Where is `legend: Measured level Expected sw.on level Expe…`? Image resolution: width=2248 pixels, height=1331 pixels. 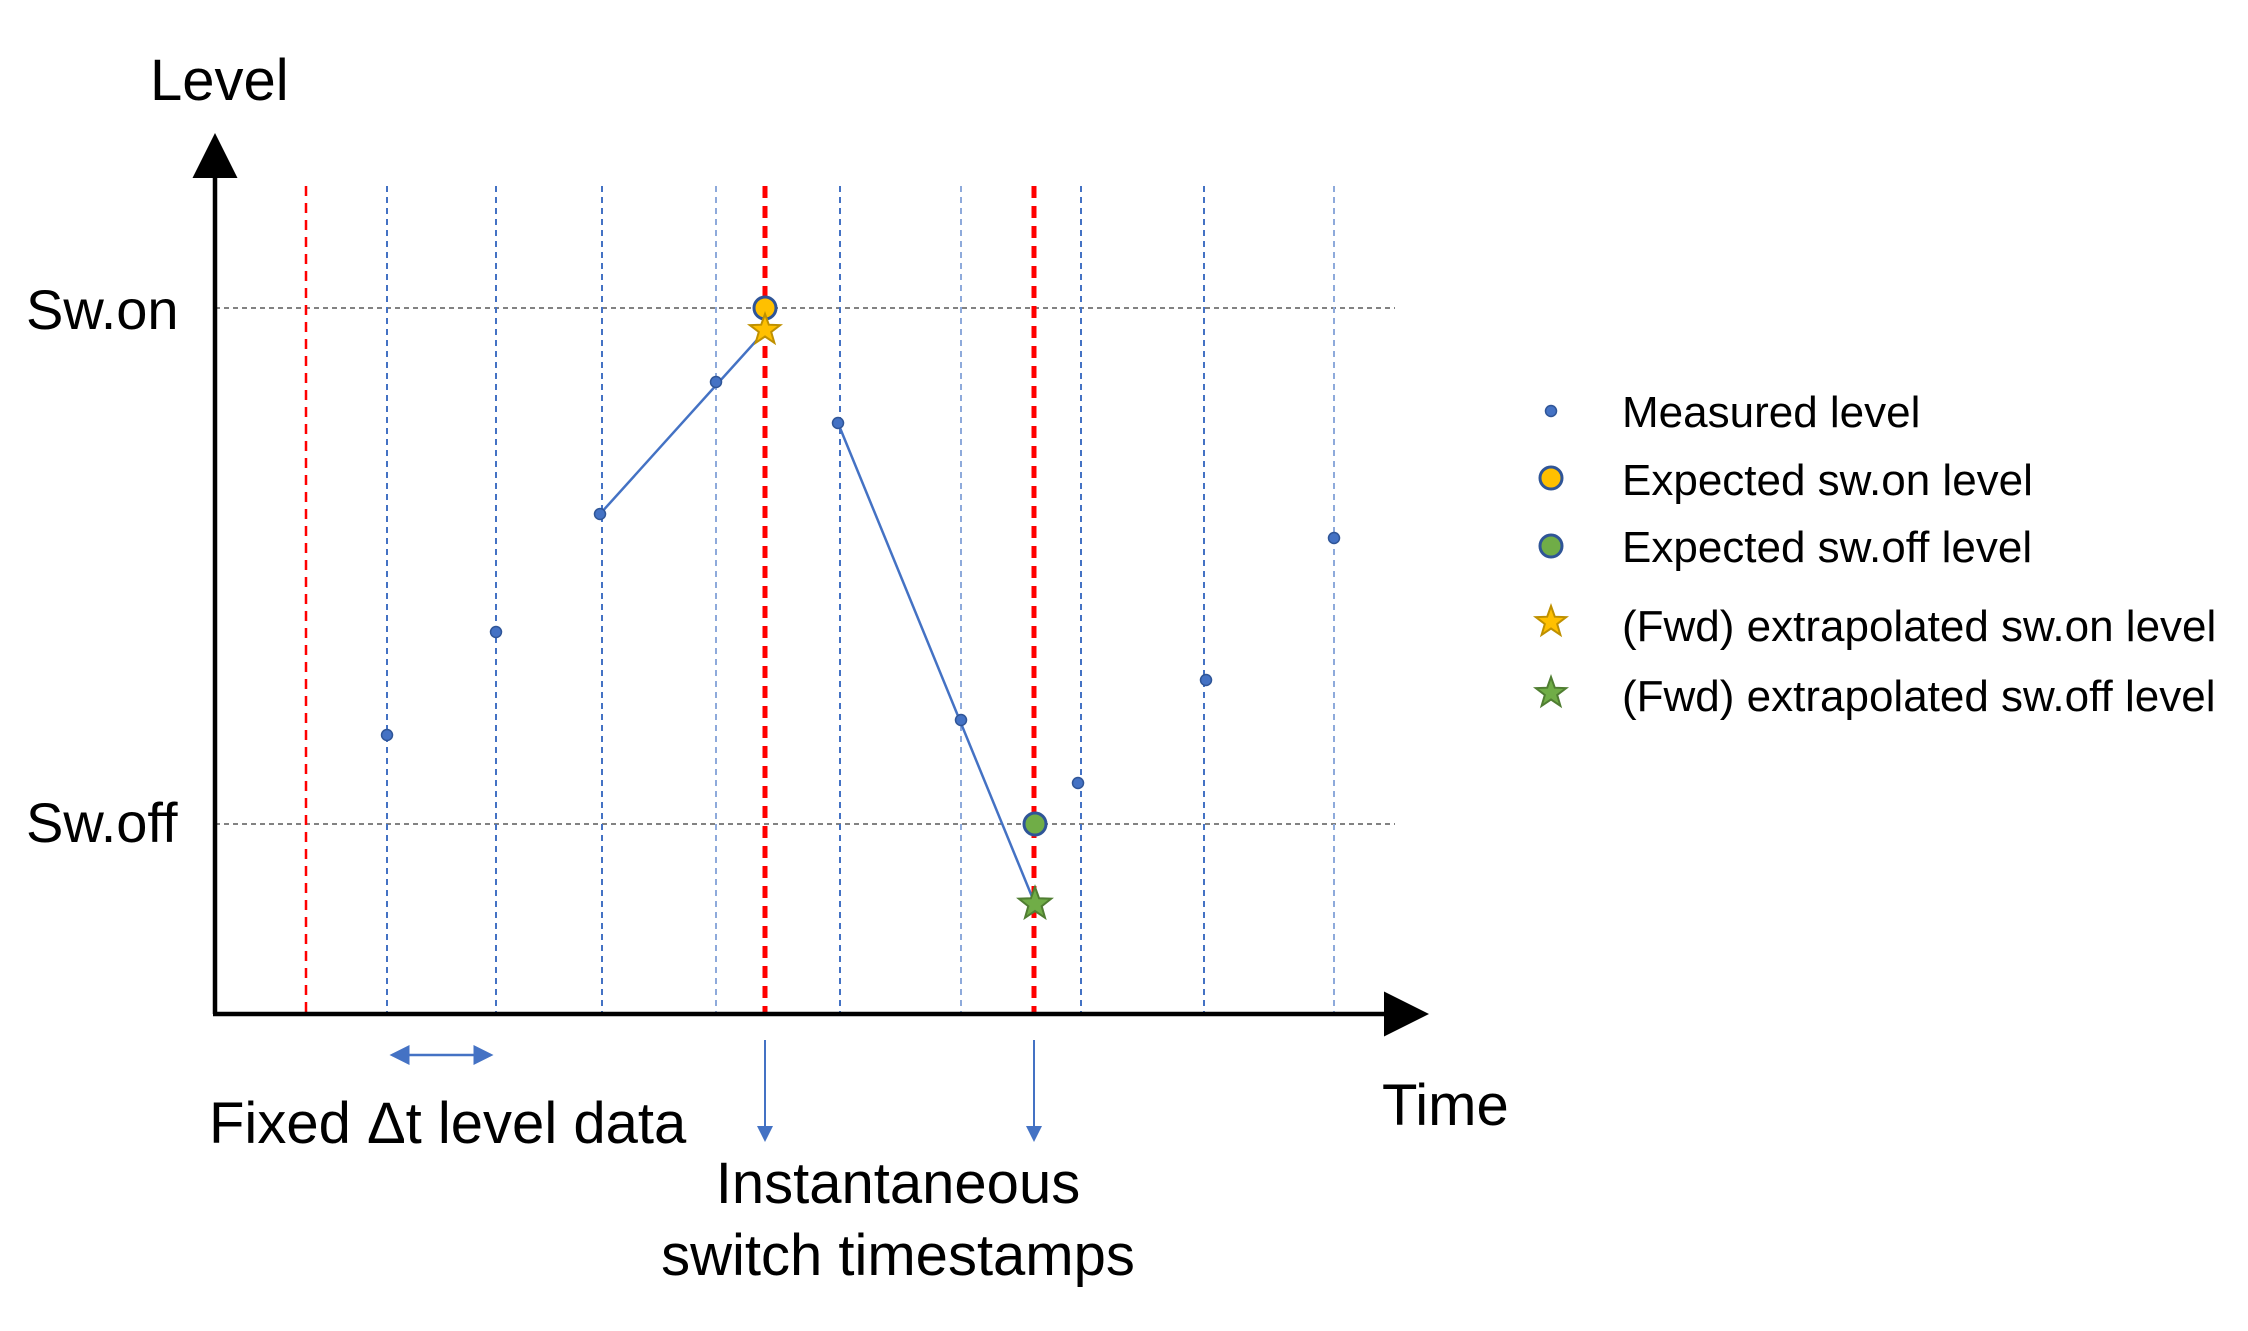 legend: Measured level Expected sw.on level Expe… is located at coordinates (1874, 554).